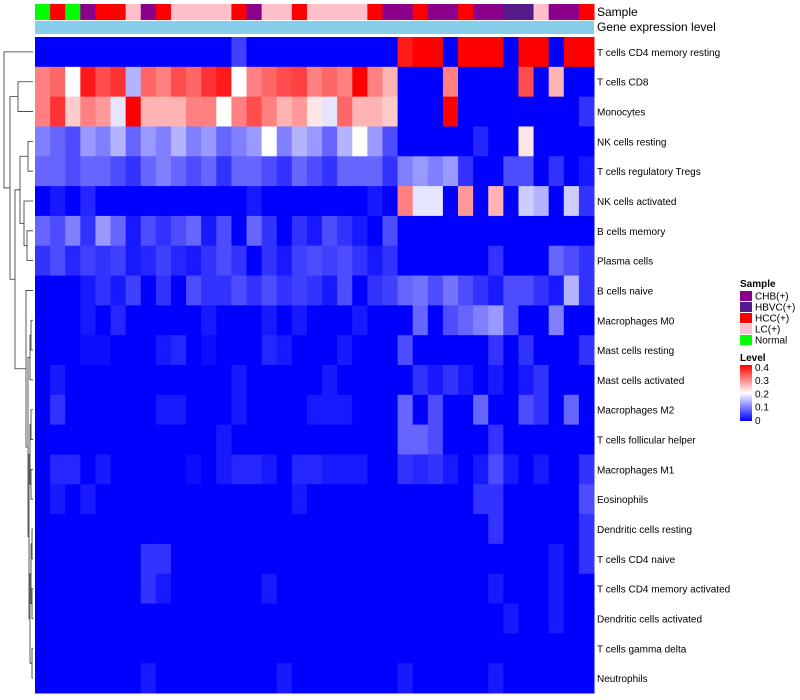 The width and height of the screenshot is (800, 700). Describe the element at coordinates (314, 27) in the screenshot. I see `expression-annotation-bar` at that location.